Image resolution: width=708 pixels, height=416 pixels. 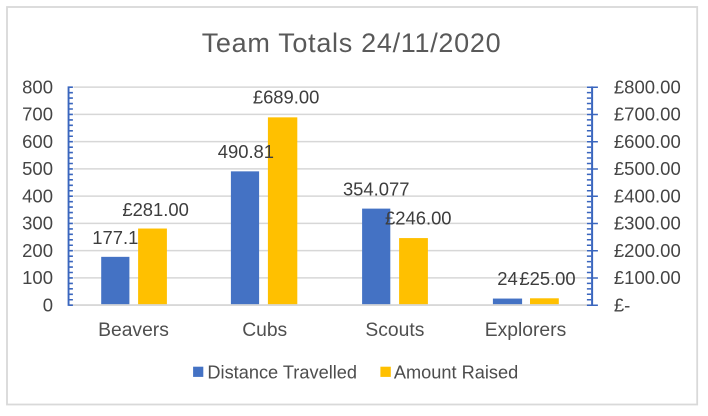 I want to click on svg-text: £500.00, so click(x=647, y=168).